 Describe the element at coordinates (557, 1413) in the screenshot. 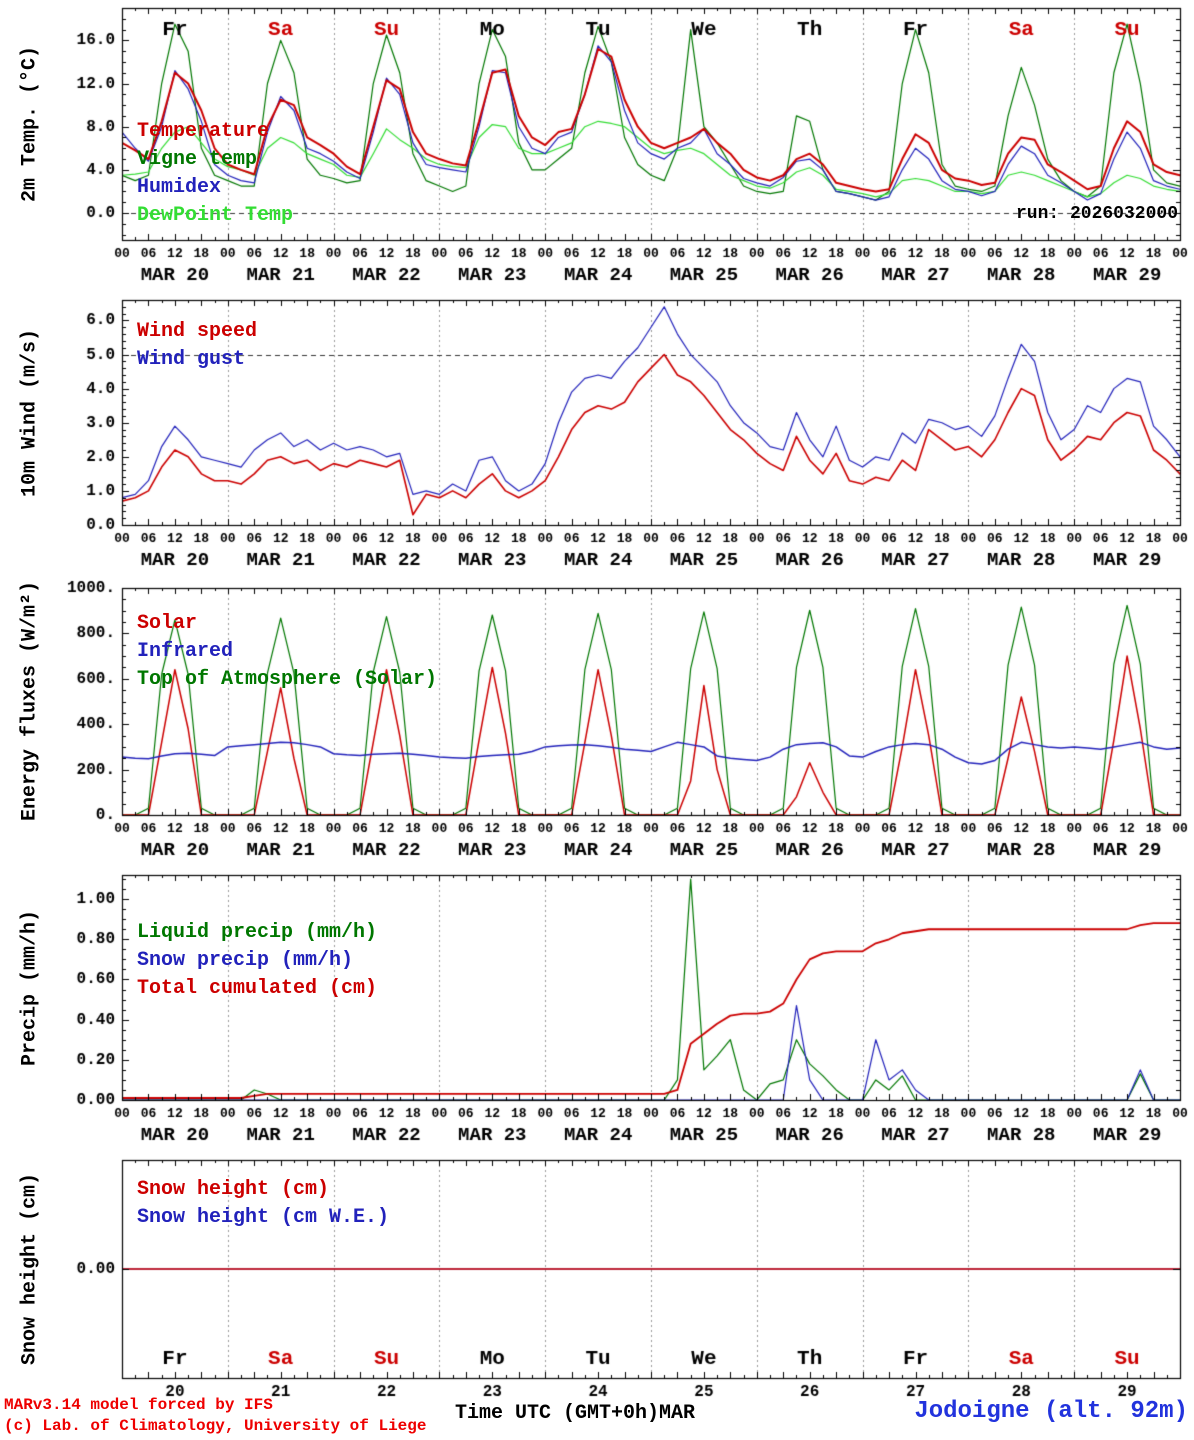

I see `time-utc-label: Time UTC (GMT+0h)` at that location.